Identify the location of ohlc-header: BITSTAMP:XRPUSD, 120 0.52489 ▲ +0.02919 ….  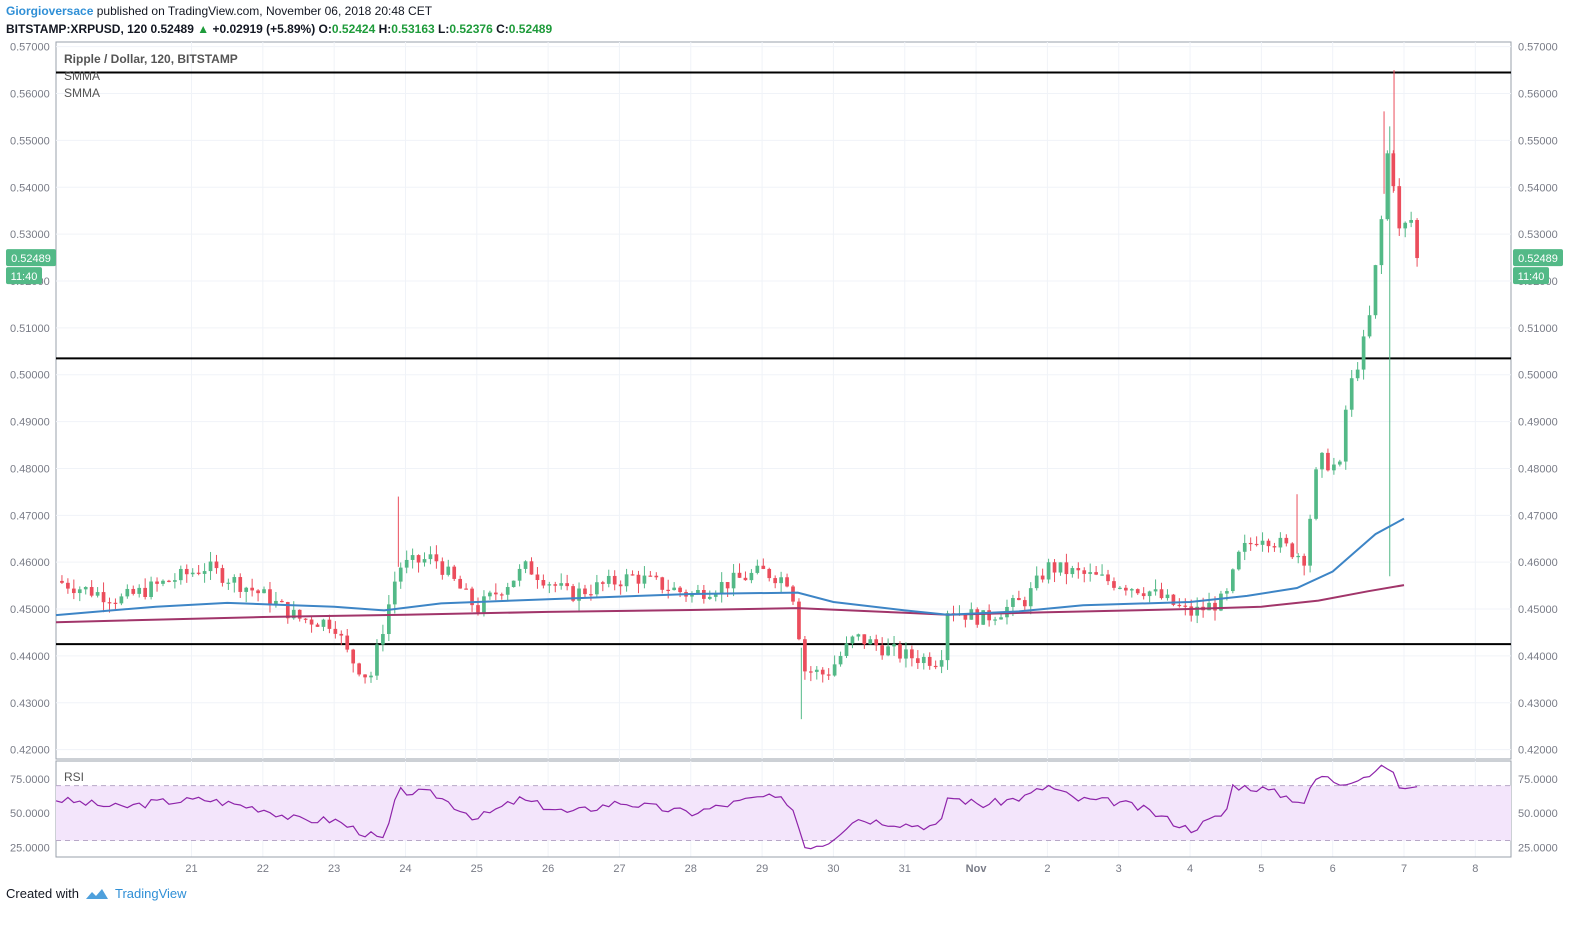
(279, 29).